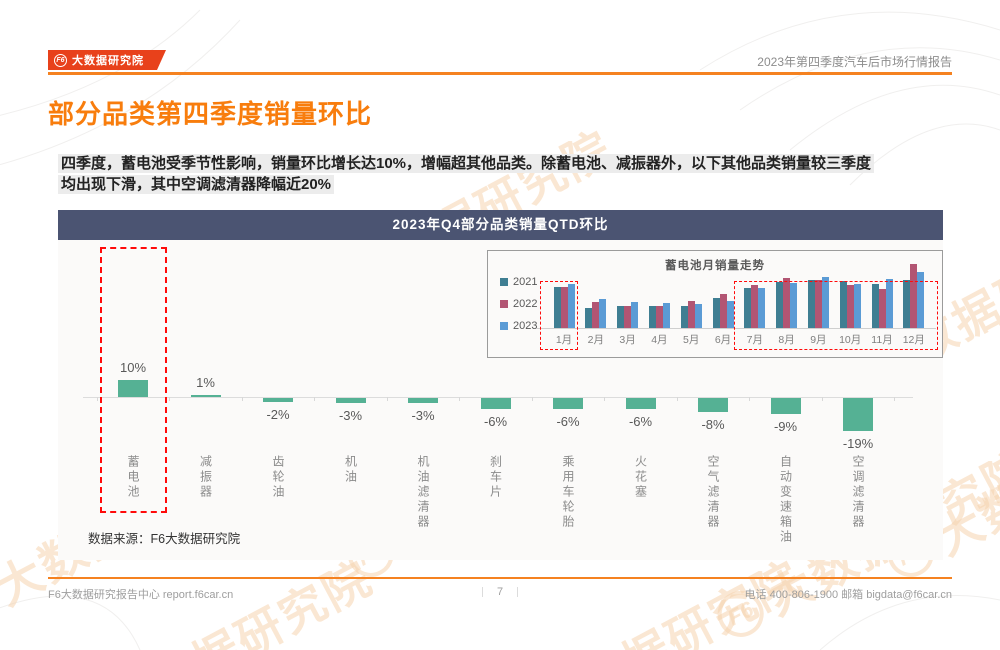  What do you see at coordinates (423, 492) in the screenshot?
I see `category-label: 机油滤清器` at bounding box center [423, 492].